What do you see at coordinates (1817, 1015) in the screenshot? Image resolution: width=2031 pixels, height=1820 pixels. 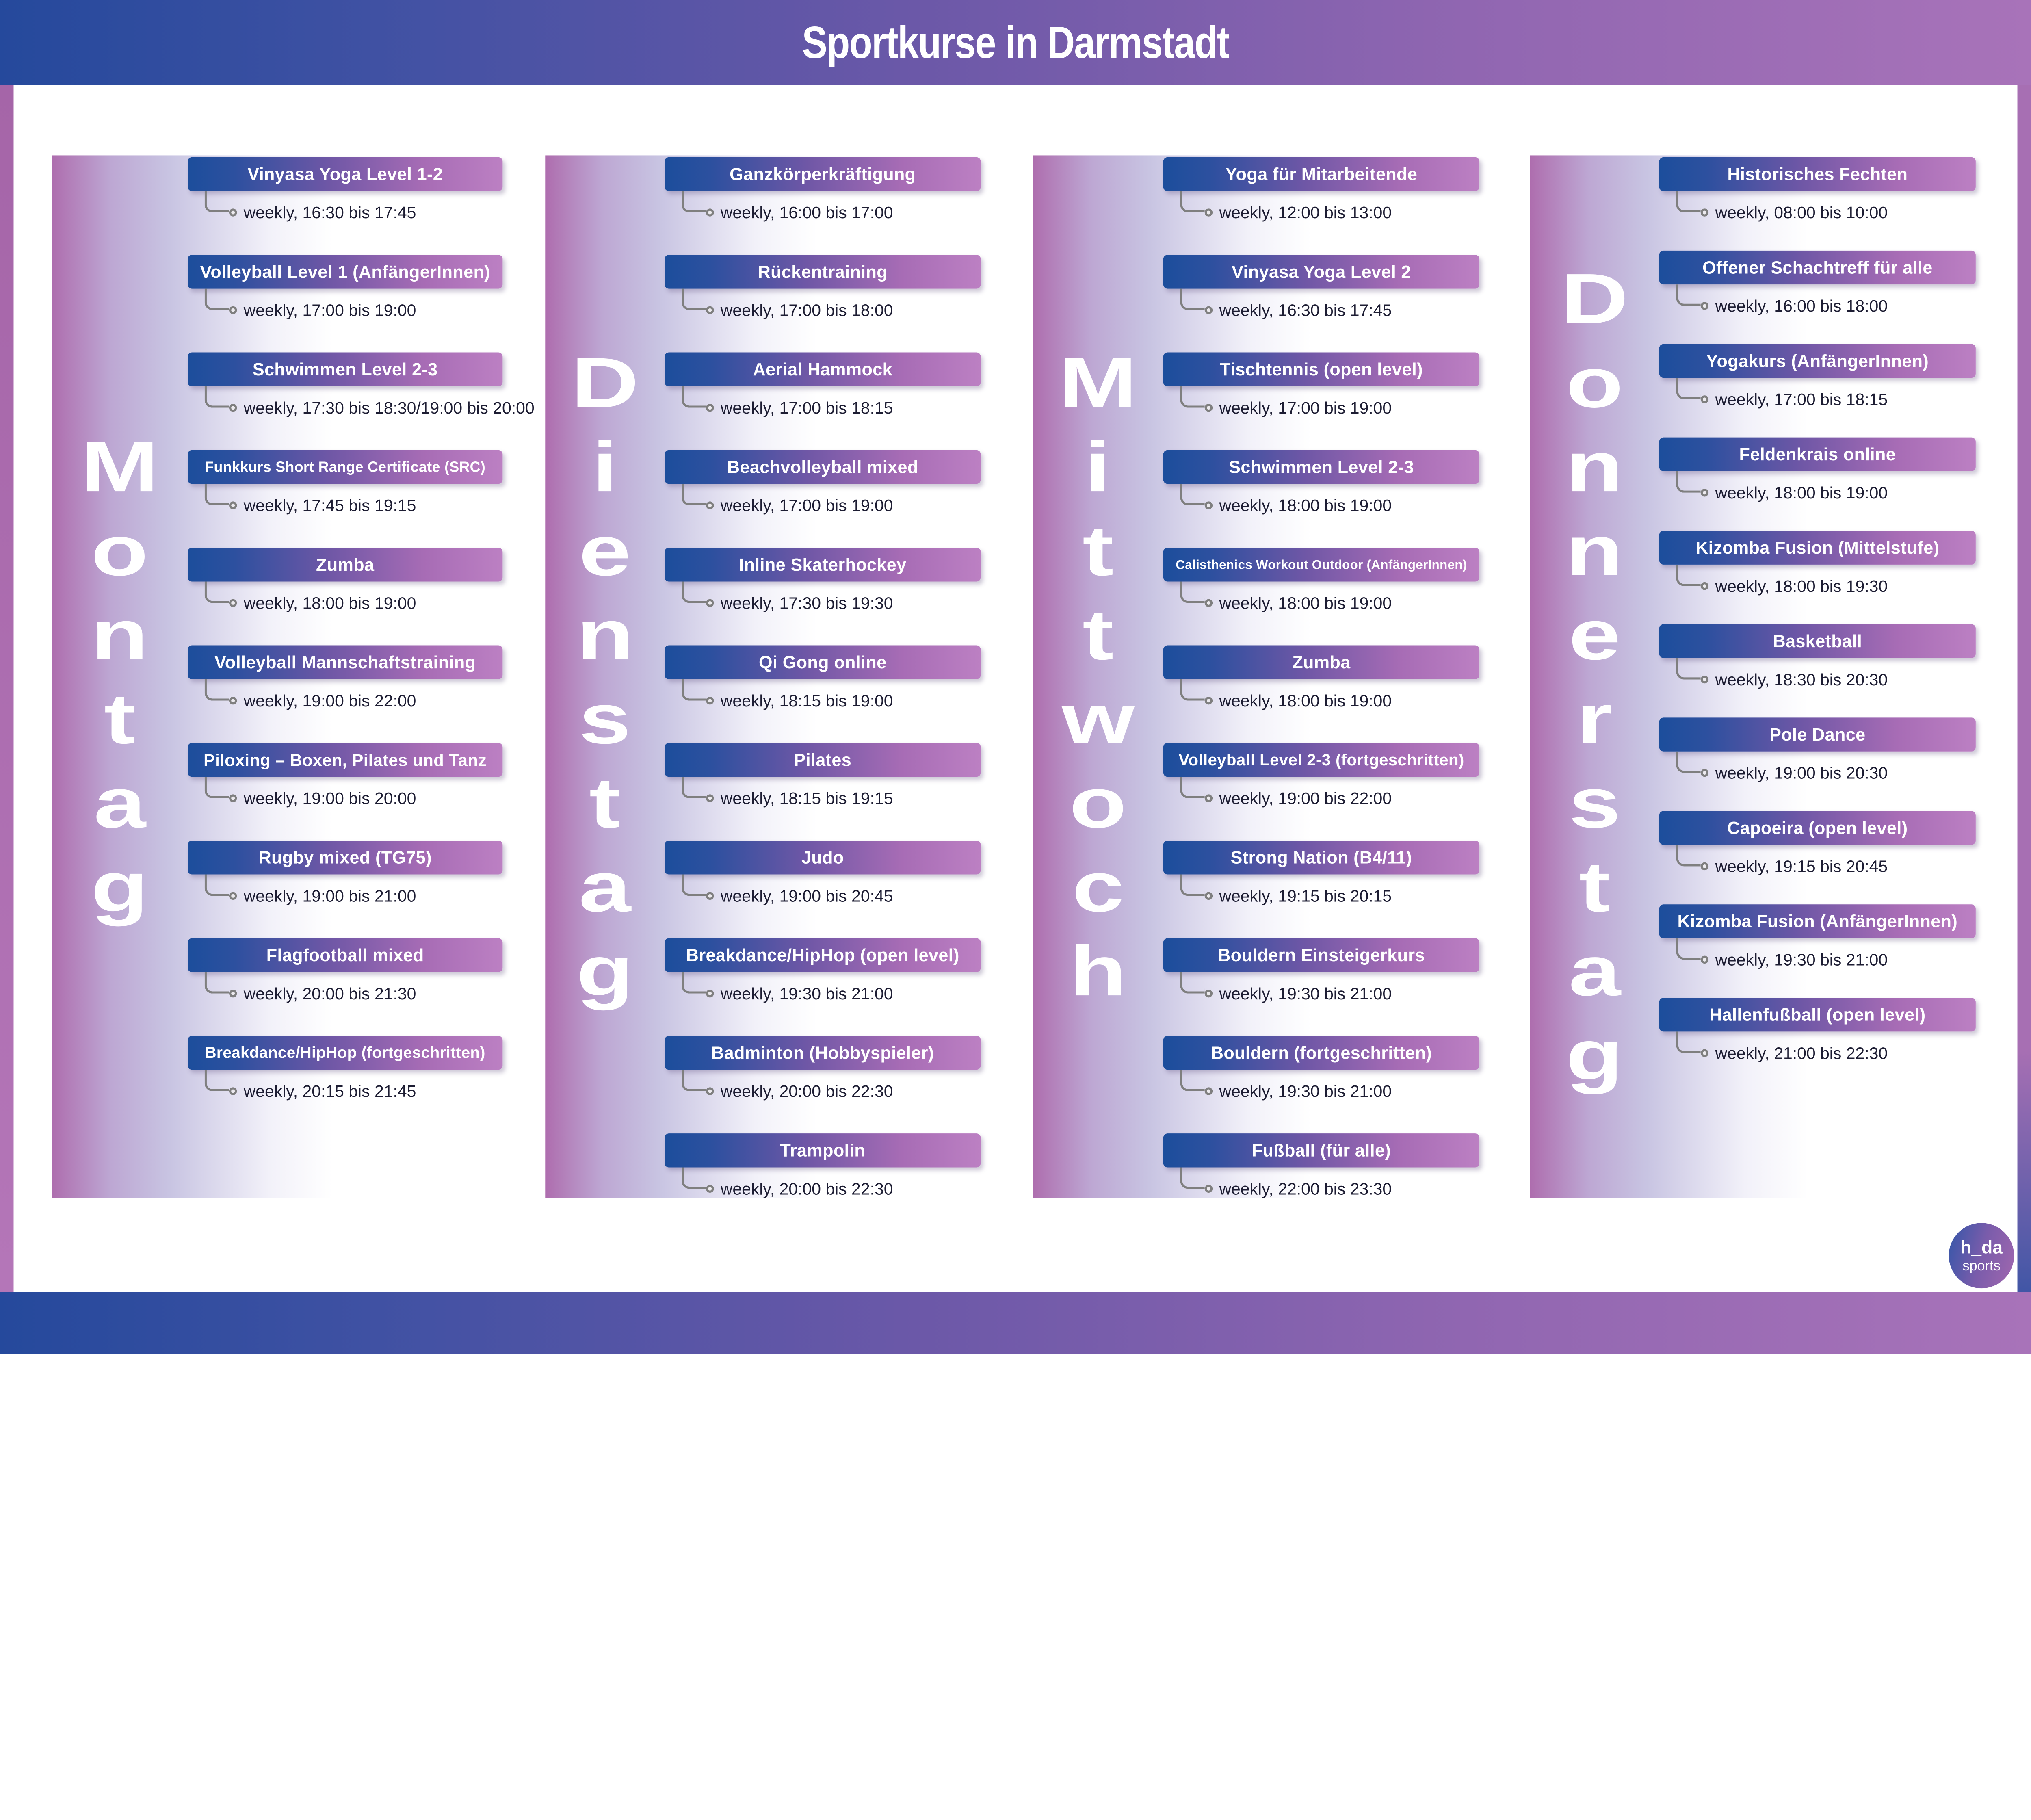 I see `course-node: Hallenfußball (open level)` at bounding box center [1817, 1015].